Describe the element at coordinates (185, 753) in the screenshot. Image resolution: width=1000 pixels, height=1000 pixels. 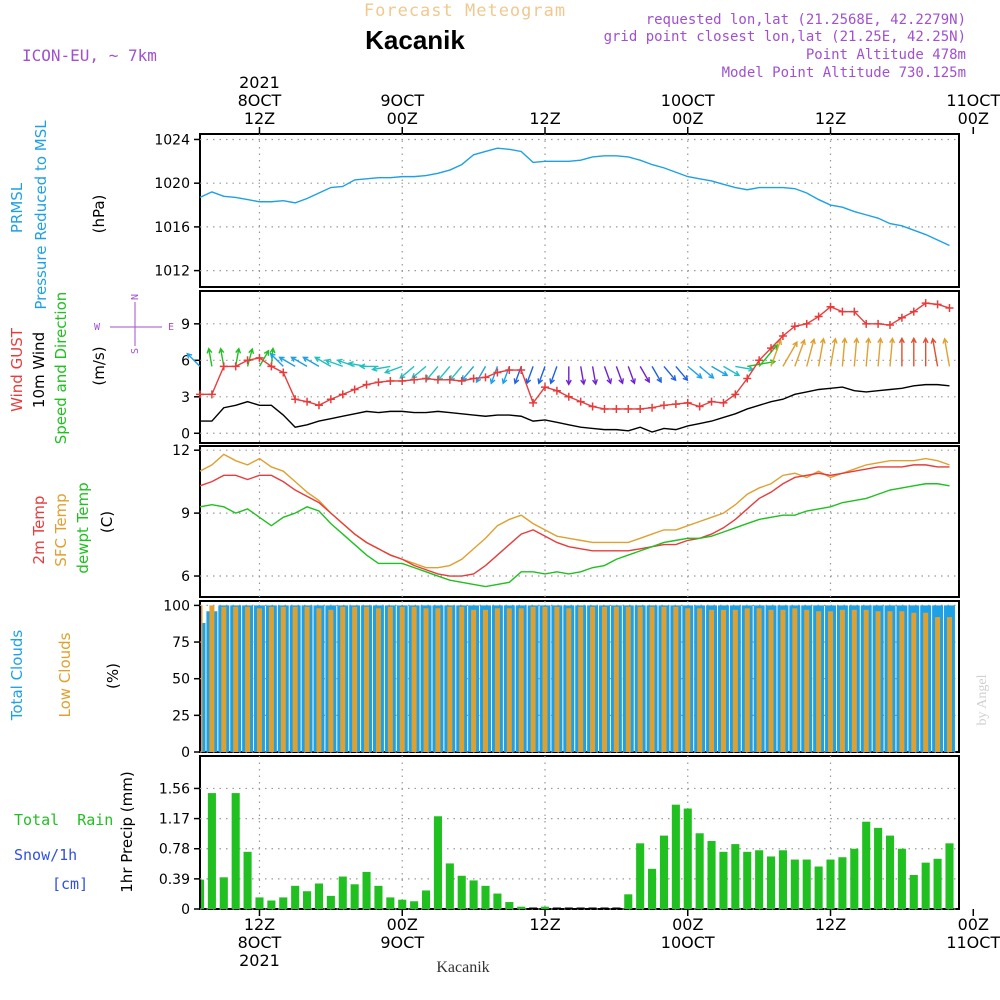
I see `clouds-ytick-label: 0` at that location.